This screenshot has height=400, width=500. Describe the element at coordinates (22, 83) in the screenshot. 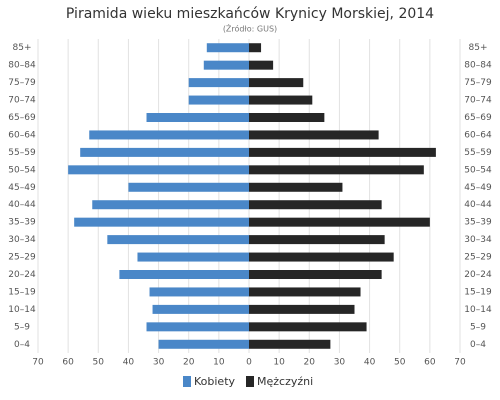

I see `category-label-left: 75–79` at that location.